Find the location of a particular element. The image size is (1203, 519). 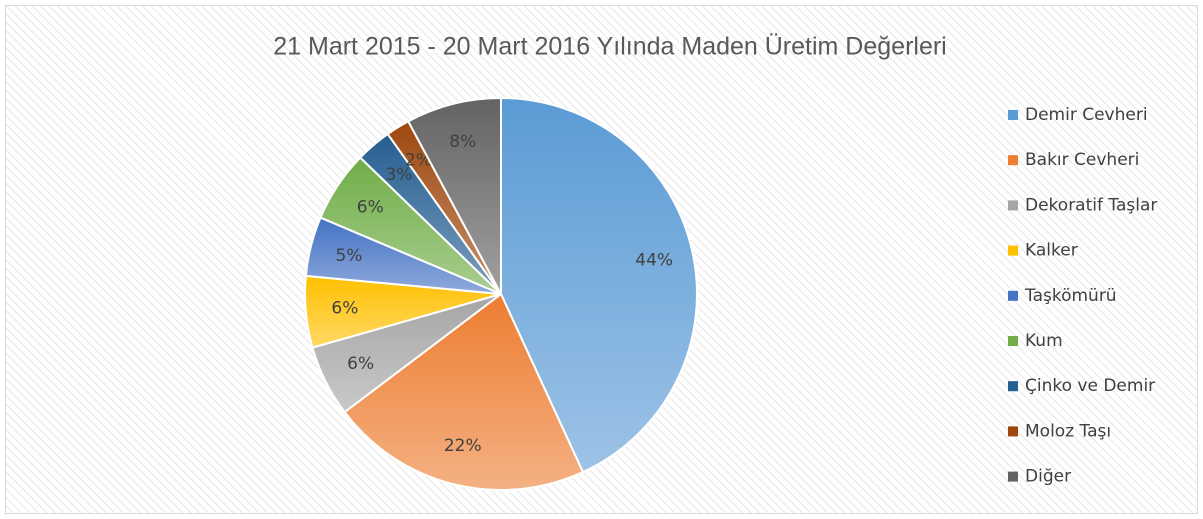

legend-label: Kalker is located at coordinates (1051, 251).